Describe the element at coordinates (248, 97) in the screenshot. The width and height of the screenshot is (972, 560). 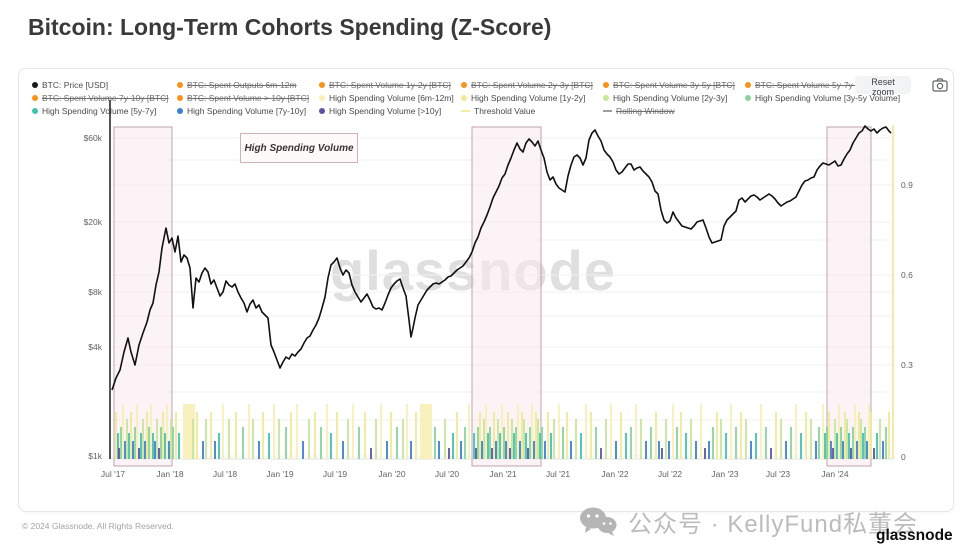
I see `legend-item: BTC: Spent Volume > 10y [BTC]` at that location.